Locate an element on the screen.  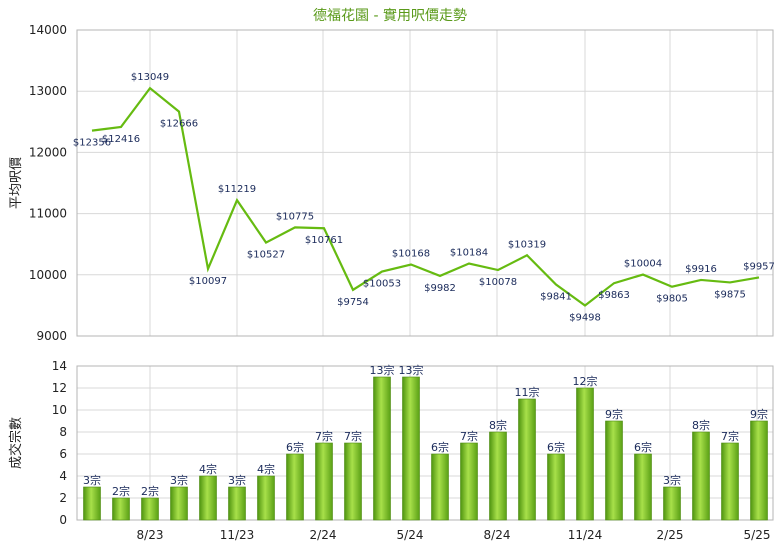
price-tick-label: 12000 is located at coordinates (48, 152).